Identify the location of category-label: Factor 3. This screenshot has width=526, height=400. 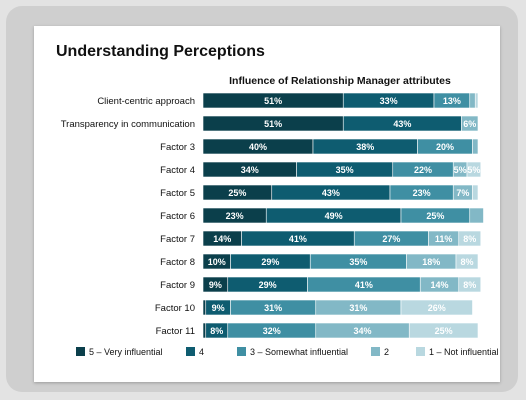
(177, 147).